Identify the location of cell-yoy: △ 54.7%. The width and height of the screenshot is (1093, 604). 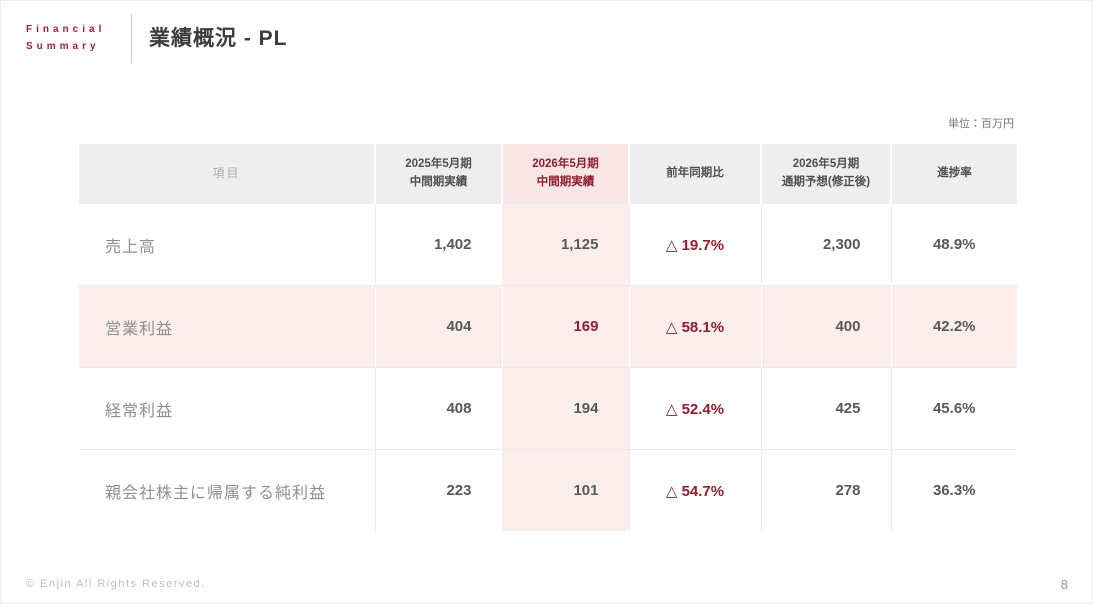
(695, 490).